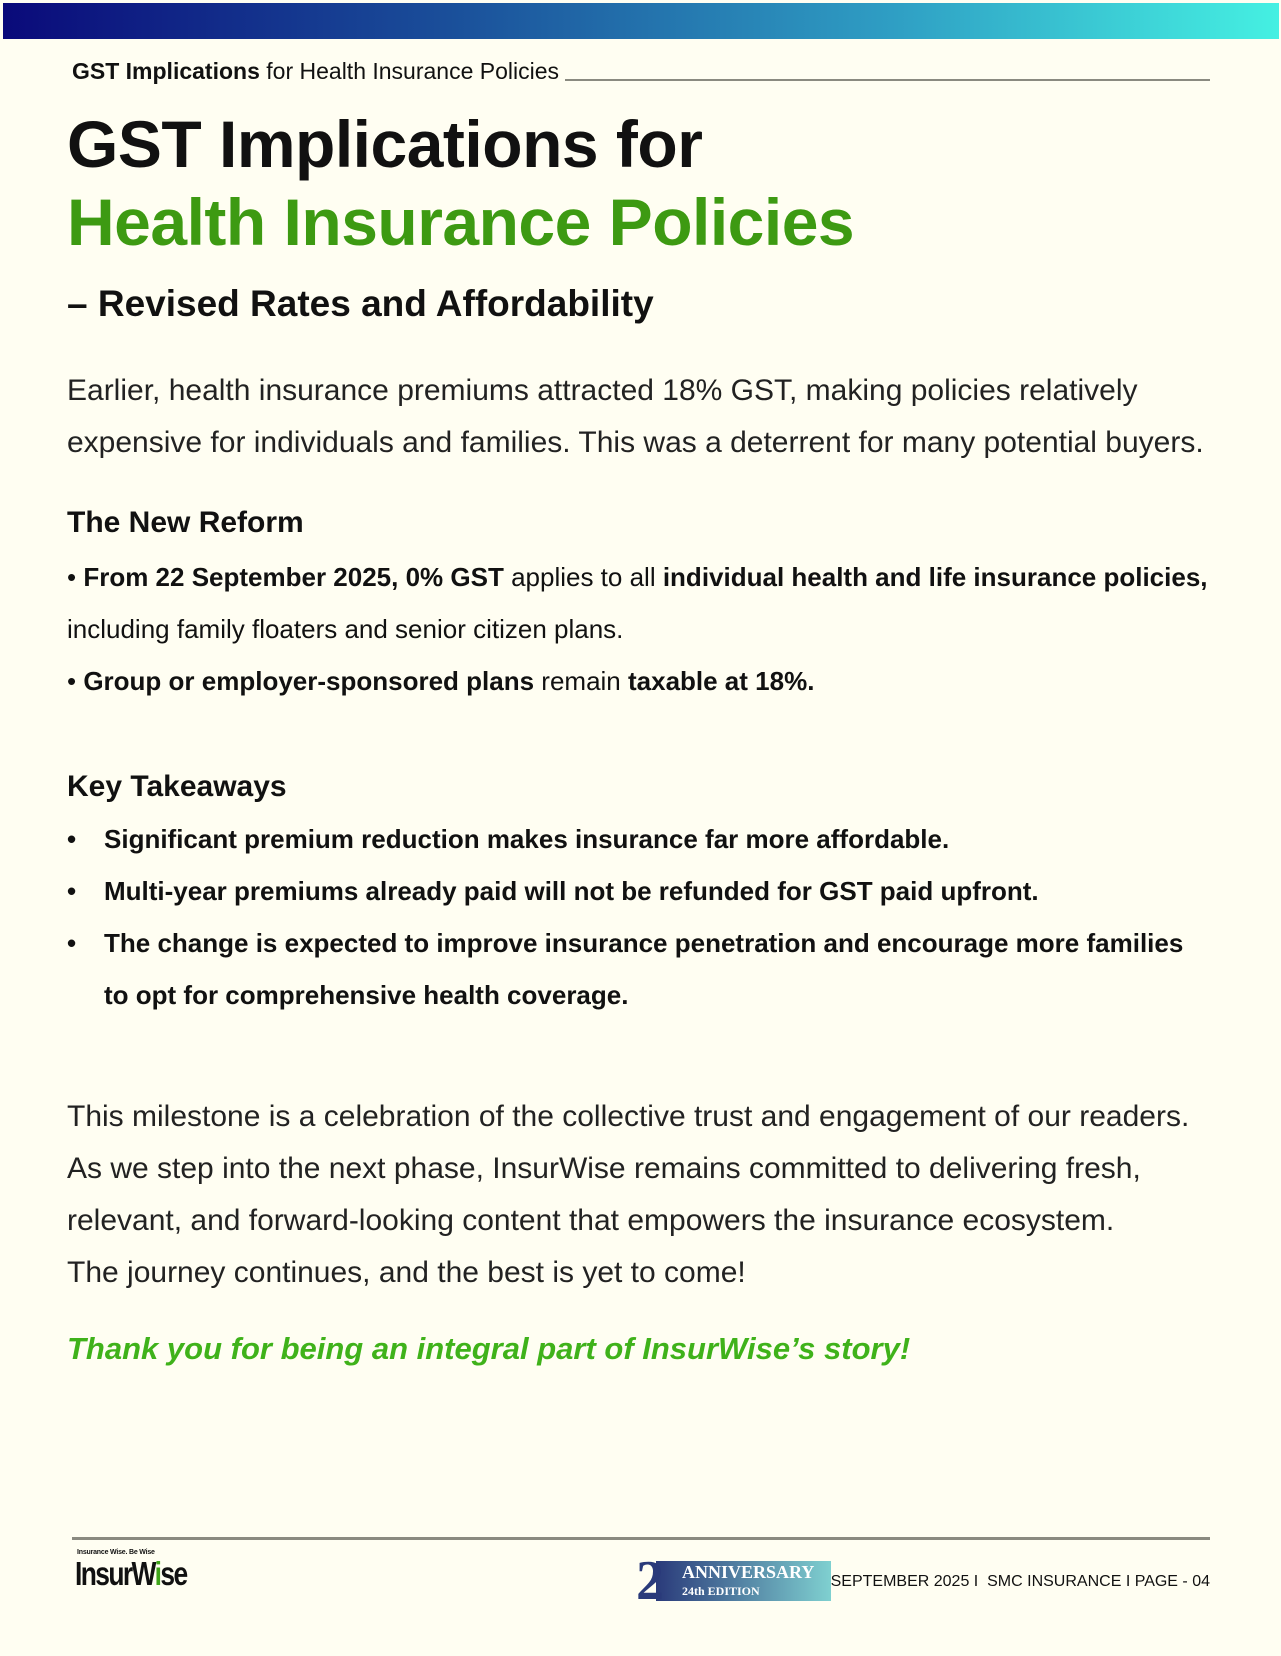 The image size is (1281, 1656). I want to click on insurwise-logo: Insurance Wise. Be Wise InsurWise, so click(144, 1570).